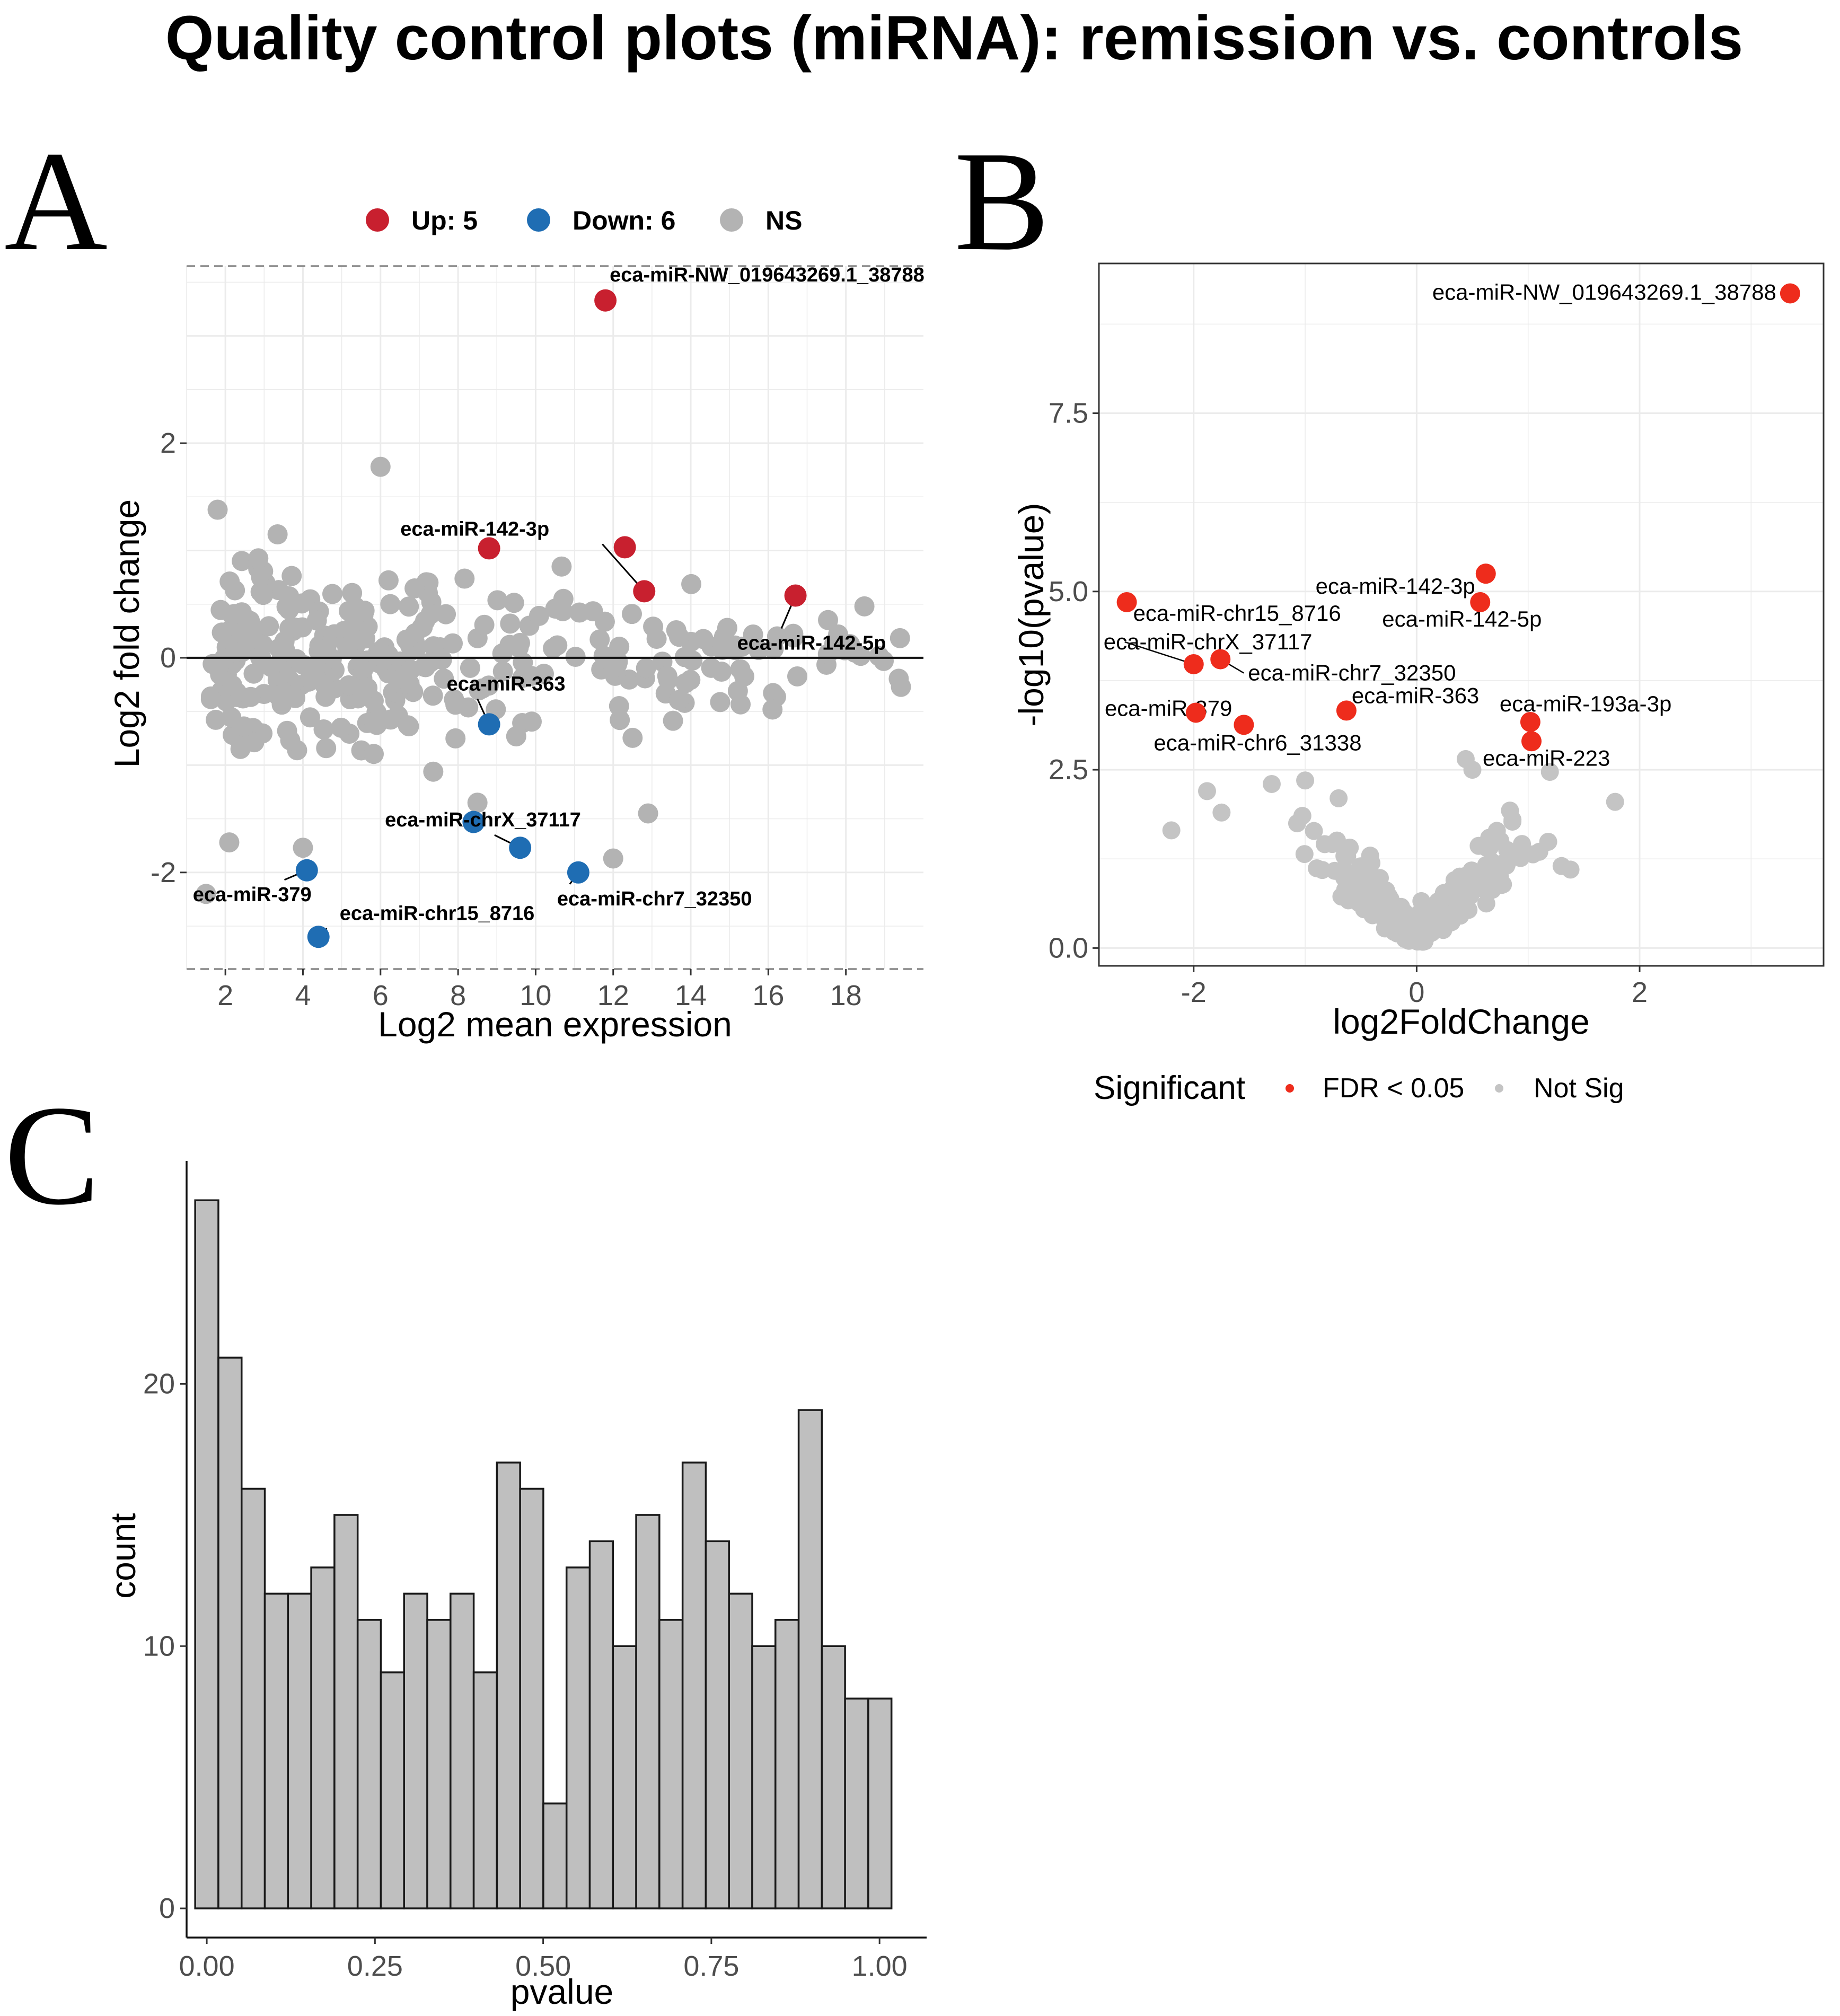 The height and width of the screenshot is (2016, 1840). Describe the element at coordinates (303, 995) in the screenshot. I see `x-tick-label: 4` at that location.